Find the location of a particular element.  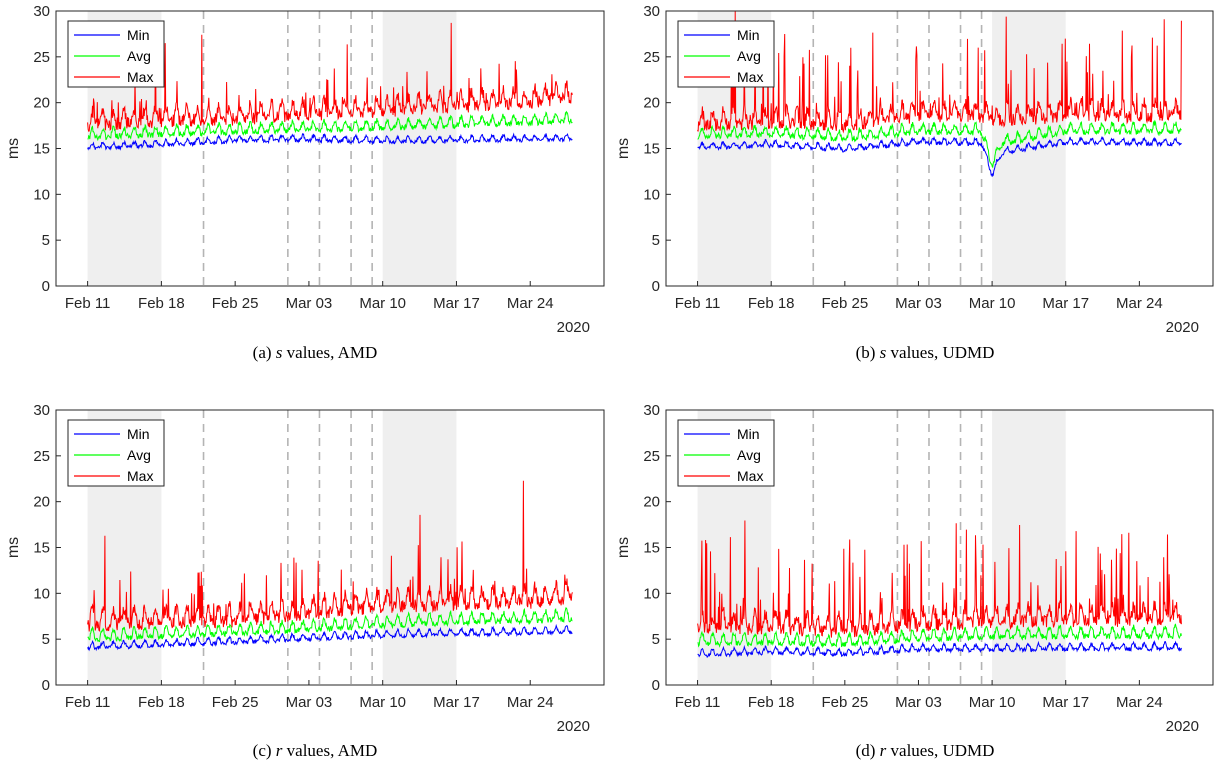

caption-d: (d) r values, UDMD is located at coordinates (925, 750).